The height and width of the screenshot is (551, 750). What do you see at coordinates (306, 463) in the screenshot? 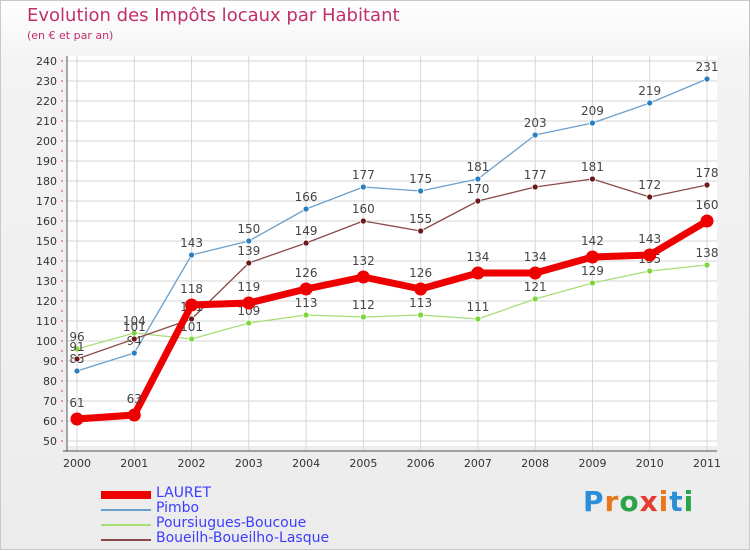
I see `x-tick-label: 2004` at bounding box center [306, 463].